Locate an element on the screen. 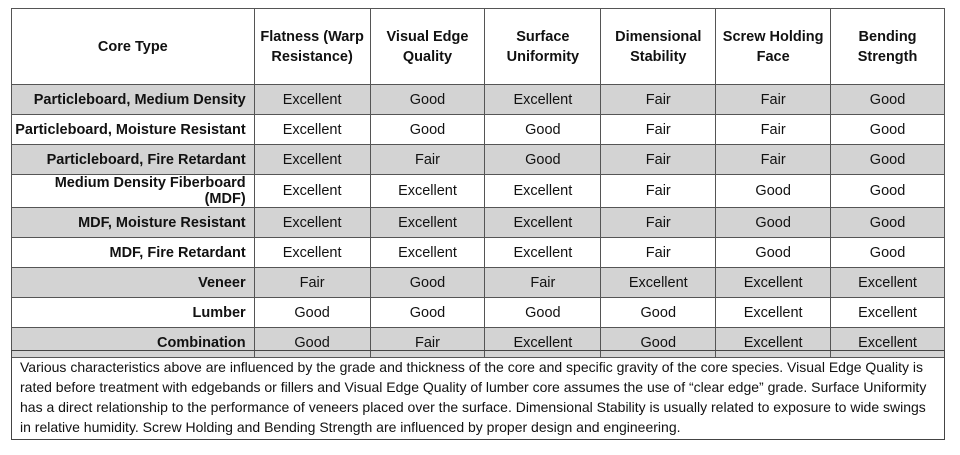  header-screw-holding-face: Screw Holding Face is located at coordinates (773, 46).